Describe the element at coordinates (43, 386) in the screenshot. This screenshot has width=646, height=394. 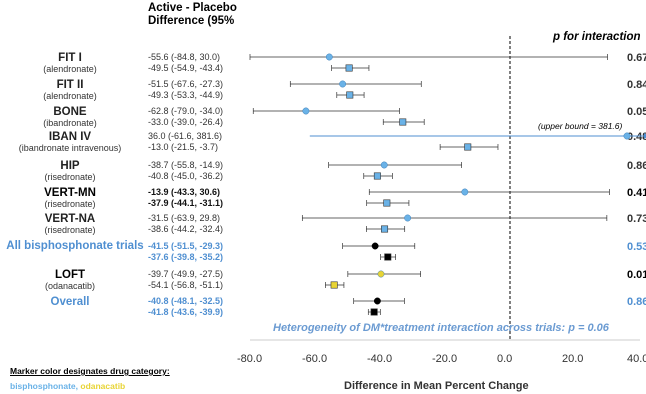
I see `legend-item-bisphosphonate: bisphosphonate` at that location.